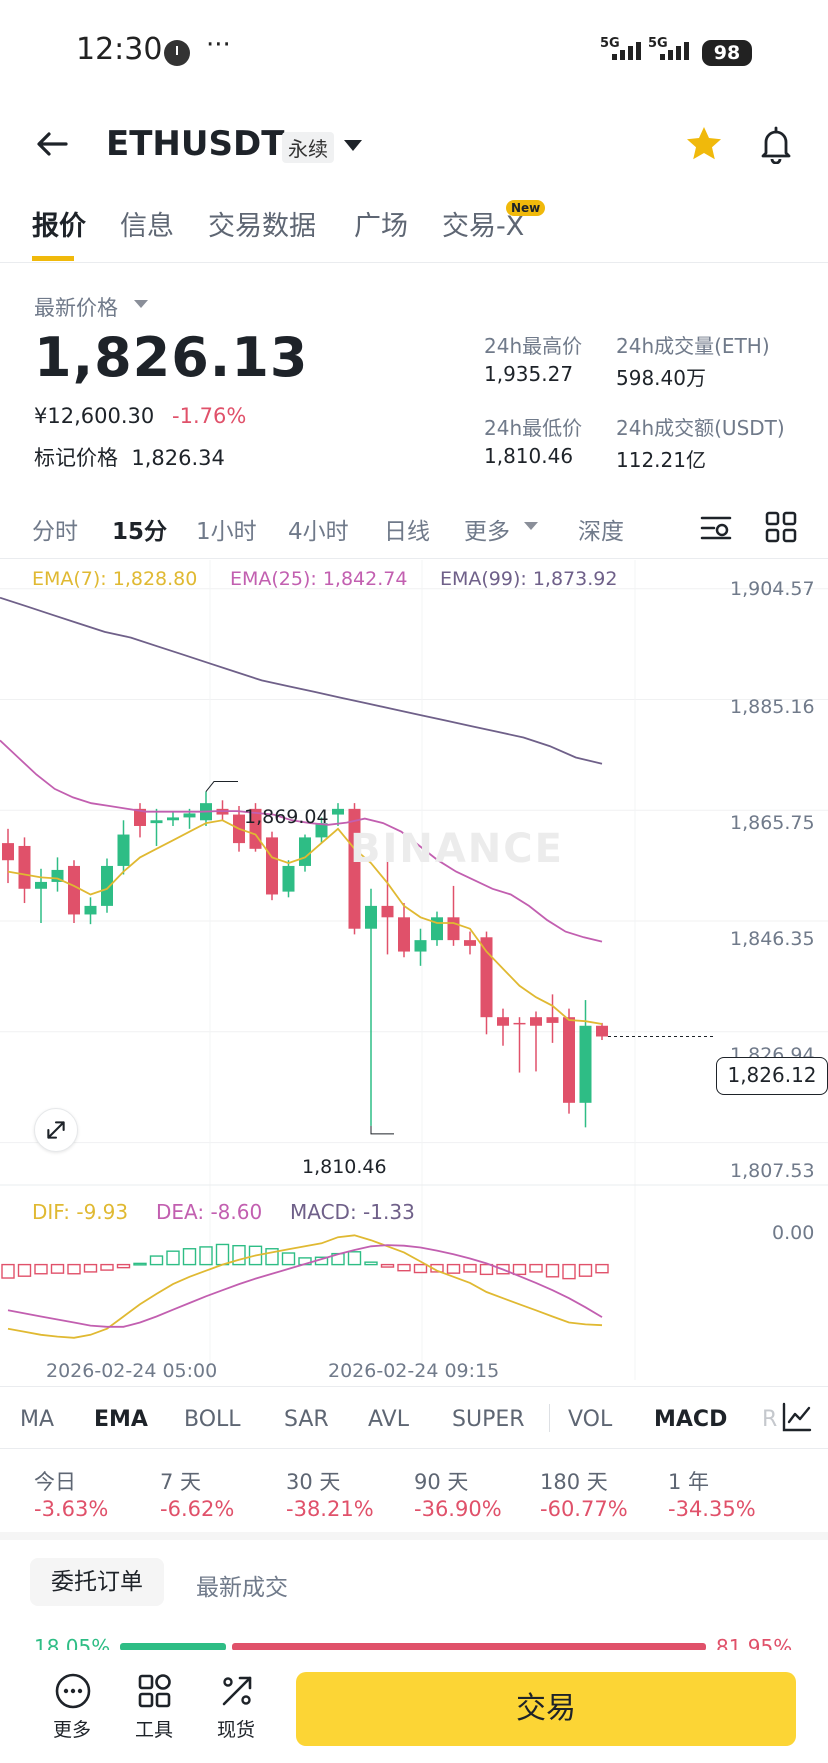  What do you see at coordinates (218, 45) in the screenshot?
I see `status-more-dots: ···` at bounding box center [218, 45].